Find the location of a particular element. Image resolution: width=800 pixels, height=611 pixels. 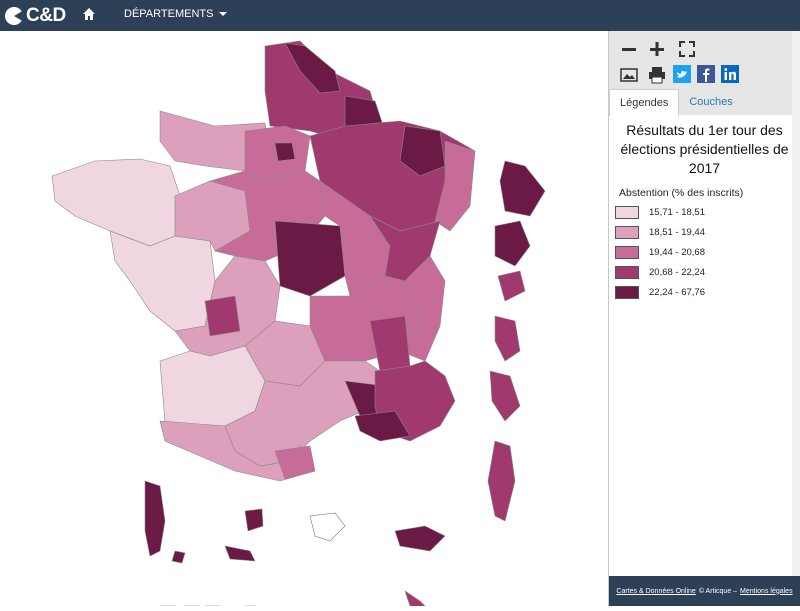

logo-icon is located at coordinates (14, 15).